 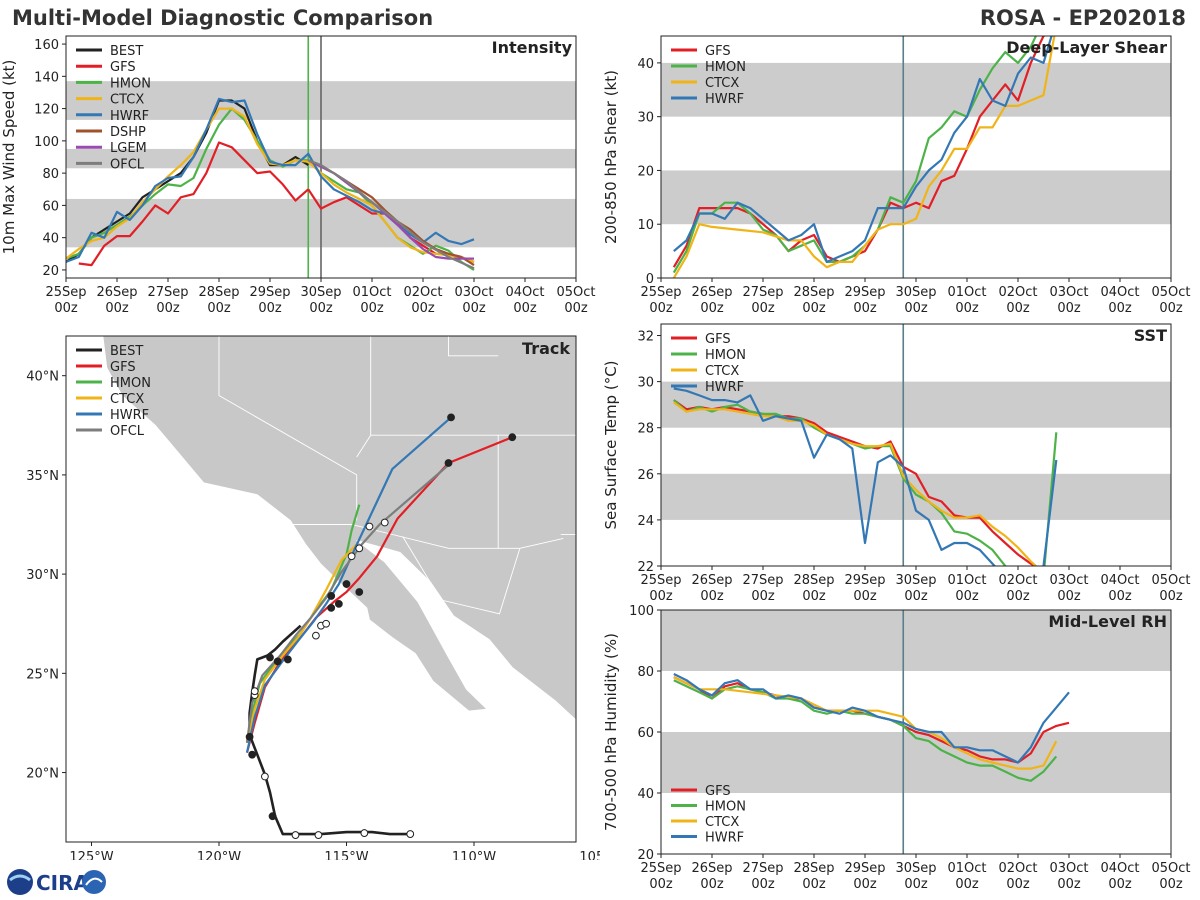 I want to click on y-tick-label: 10, so click(x=645, y=225).